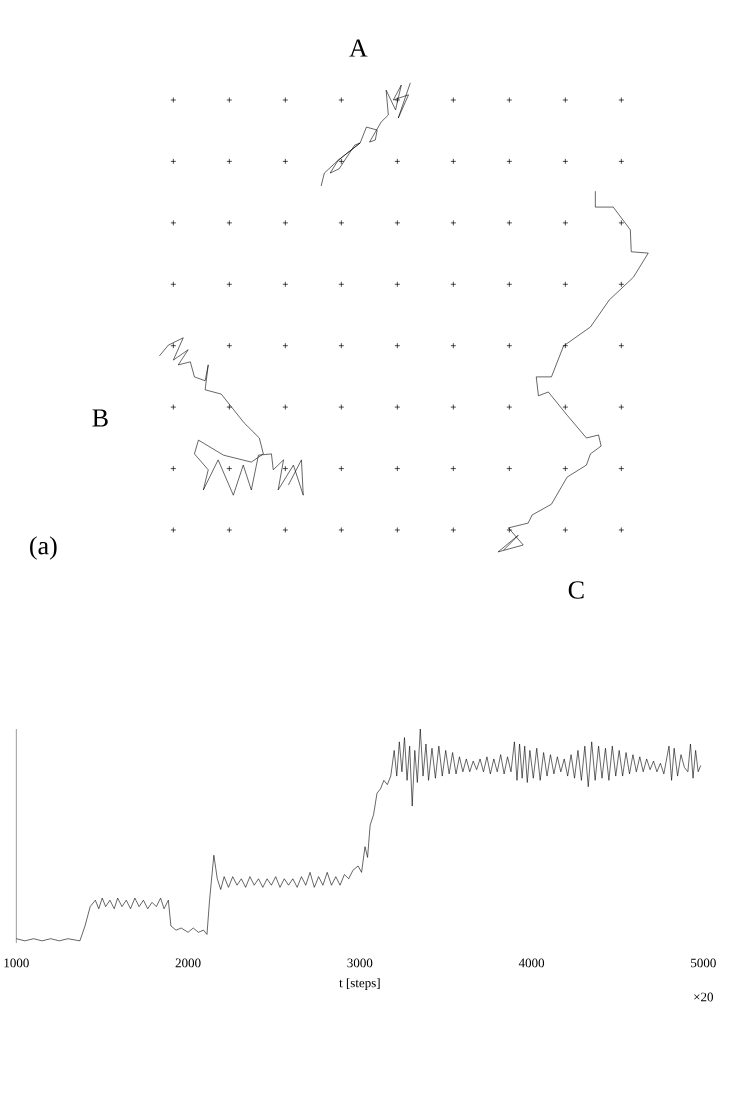 The width and height of the screenshot is (738, 1099). What do you see at coordinates (188, 963) in the screenshot?
I see `x-tick-label: 2000` at bounding box center [188, 963].